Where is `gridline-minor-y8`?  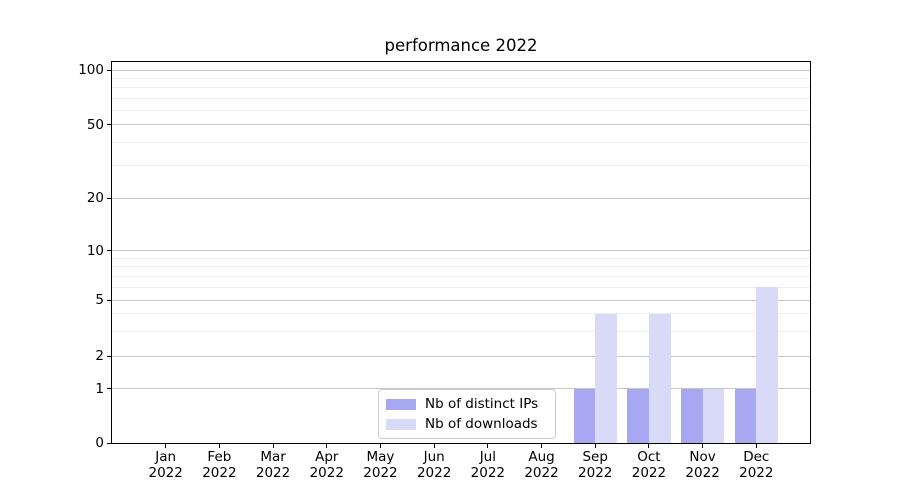
gridline-minor-y8 is located at coordinates (461, 267).